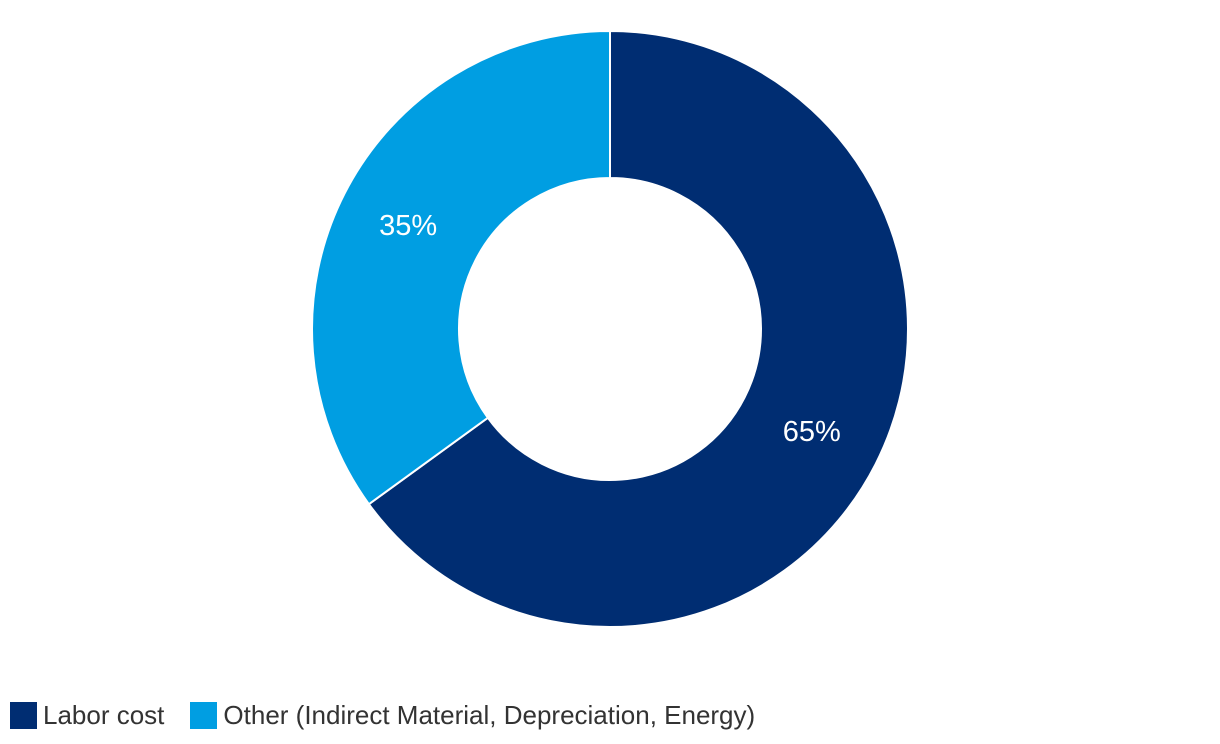 This screenshot has height=744, width=1220. Describe the element at coordinates (812, 432) in the screenshot. I see `value-label-labor-cost: 65%` at that location.